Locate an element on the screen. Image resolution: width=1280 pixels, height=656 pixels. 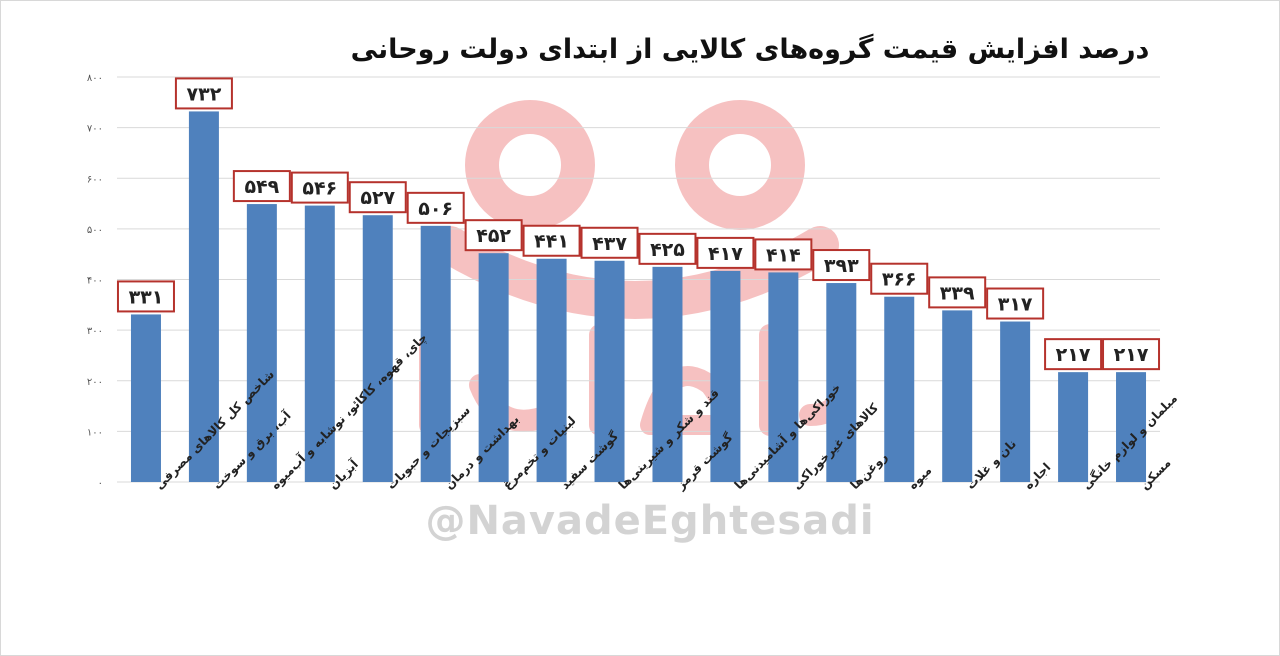
data-label: ۳۹۳ is located at coordinates (841, 266).